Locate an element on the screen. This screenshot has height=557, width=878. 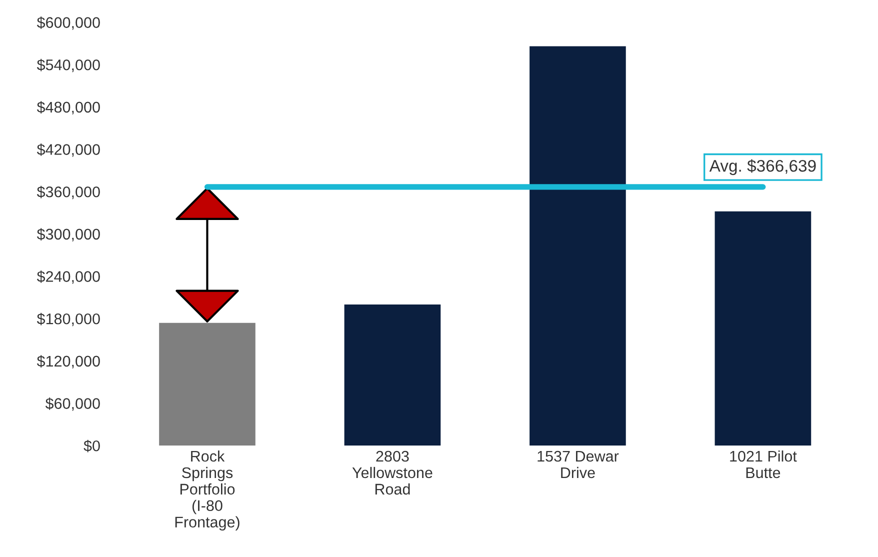
ref-line-label: Avg. $366,639 is located at coordinates (762, 167).